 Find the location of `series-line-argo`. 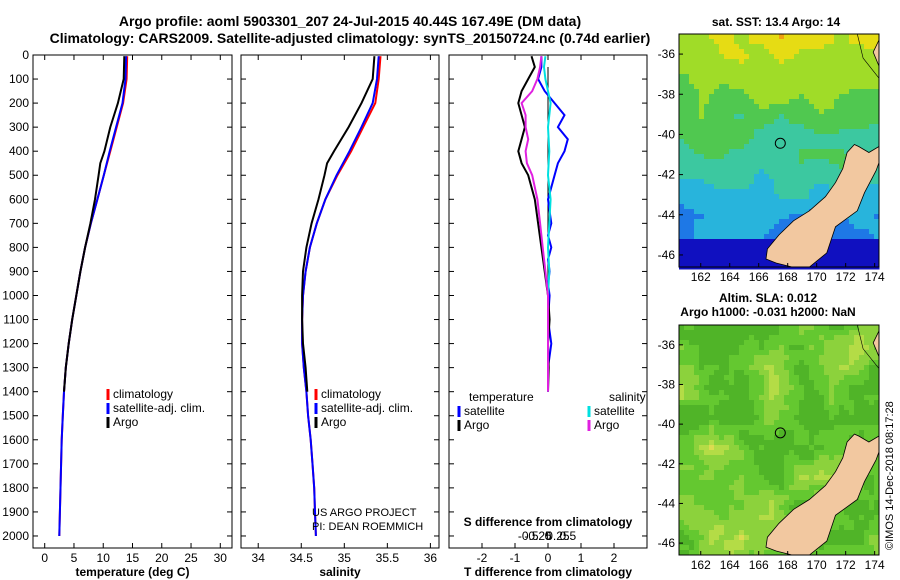

series-line-argo is located at coordinates (94, 224).